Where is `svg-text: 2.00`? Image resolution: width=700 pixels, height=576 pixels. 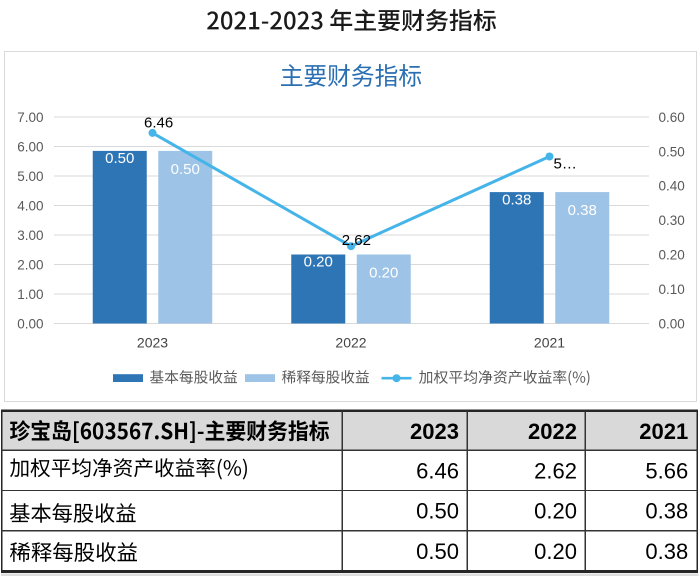
svg-text: 2.00 is located at coordinates (30, 264).